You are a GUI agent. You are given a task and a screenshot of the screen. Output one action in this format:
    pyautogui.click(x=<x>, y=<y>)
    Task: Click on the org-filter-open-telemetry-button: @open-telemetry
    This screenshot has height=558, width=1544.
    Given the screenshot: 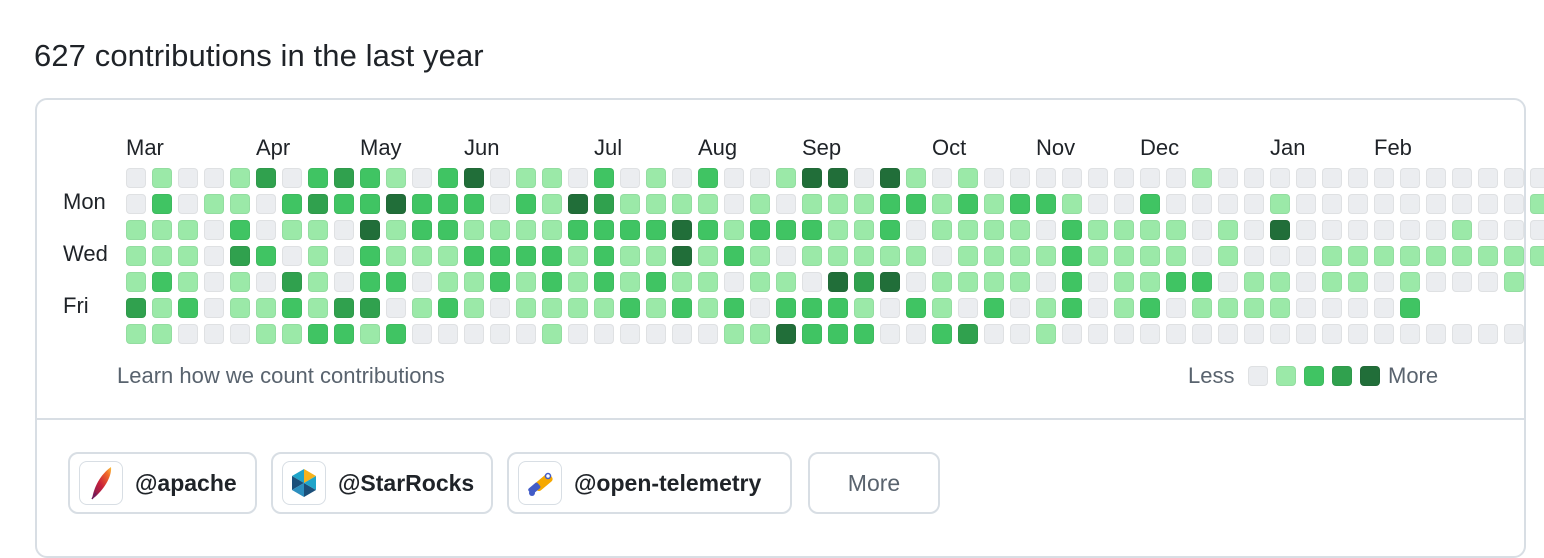 What is the action you would take?
    pyautogui.click(x=649, y=483)
    